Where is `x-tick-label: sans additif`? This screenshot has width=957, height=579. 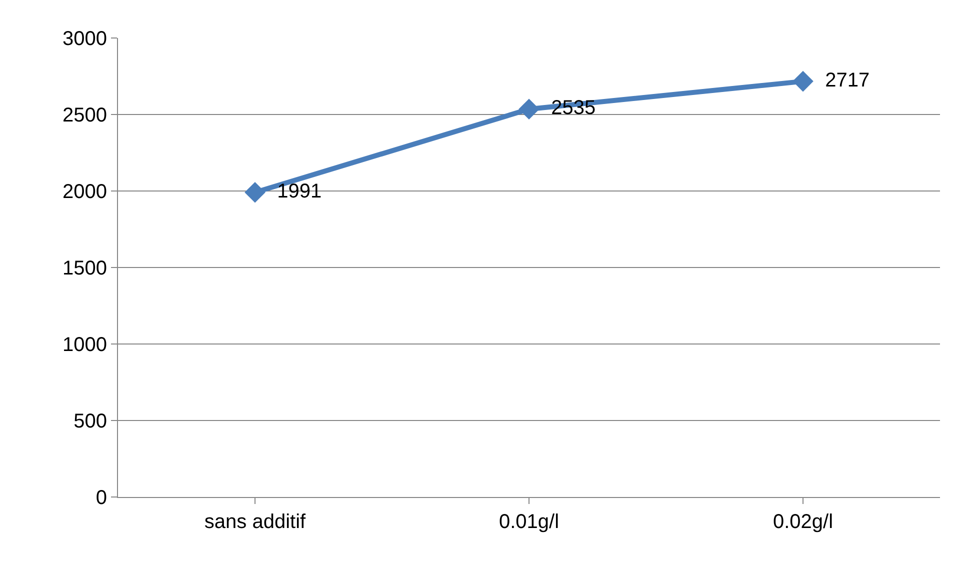 x-tick-label: sans additif is located at coordinates (255, 522).